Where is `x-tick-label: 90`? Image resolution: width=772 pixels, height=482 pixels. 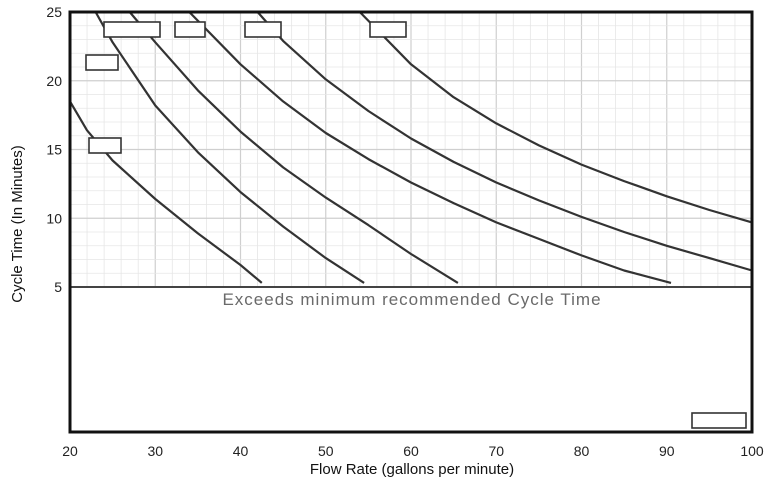 x-tick-label: 90 is located at coordinates (667, 451).